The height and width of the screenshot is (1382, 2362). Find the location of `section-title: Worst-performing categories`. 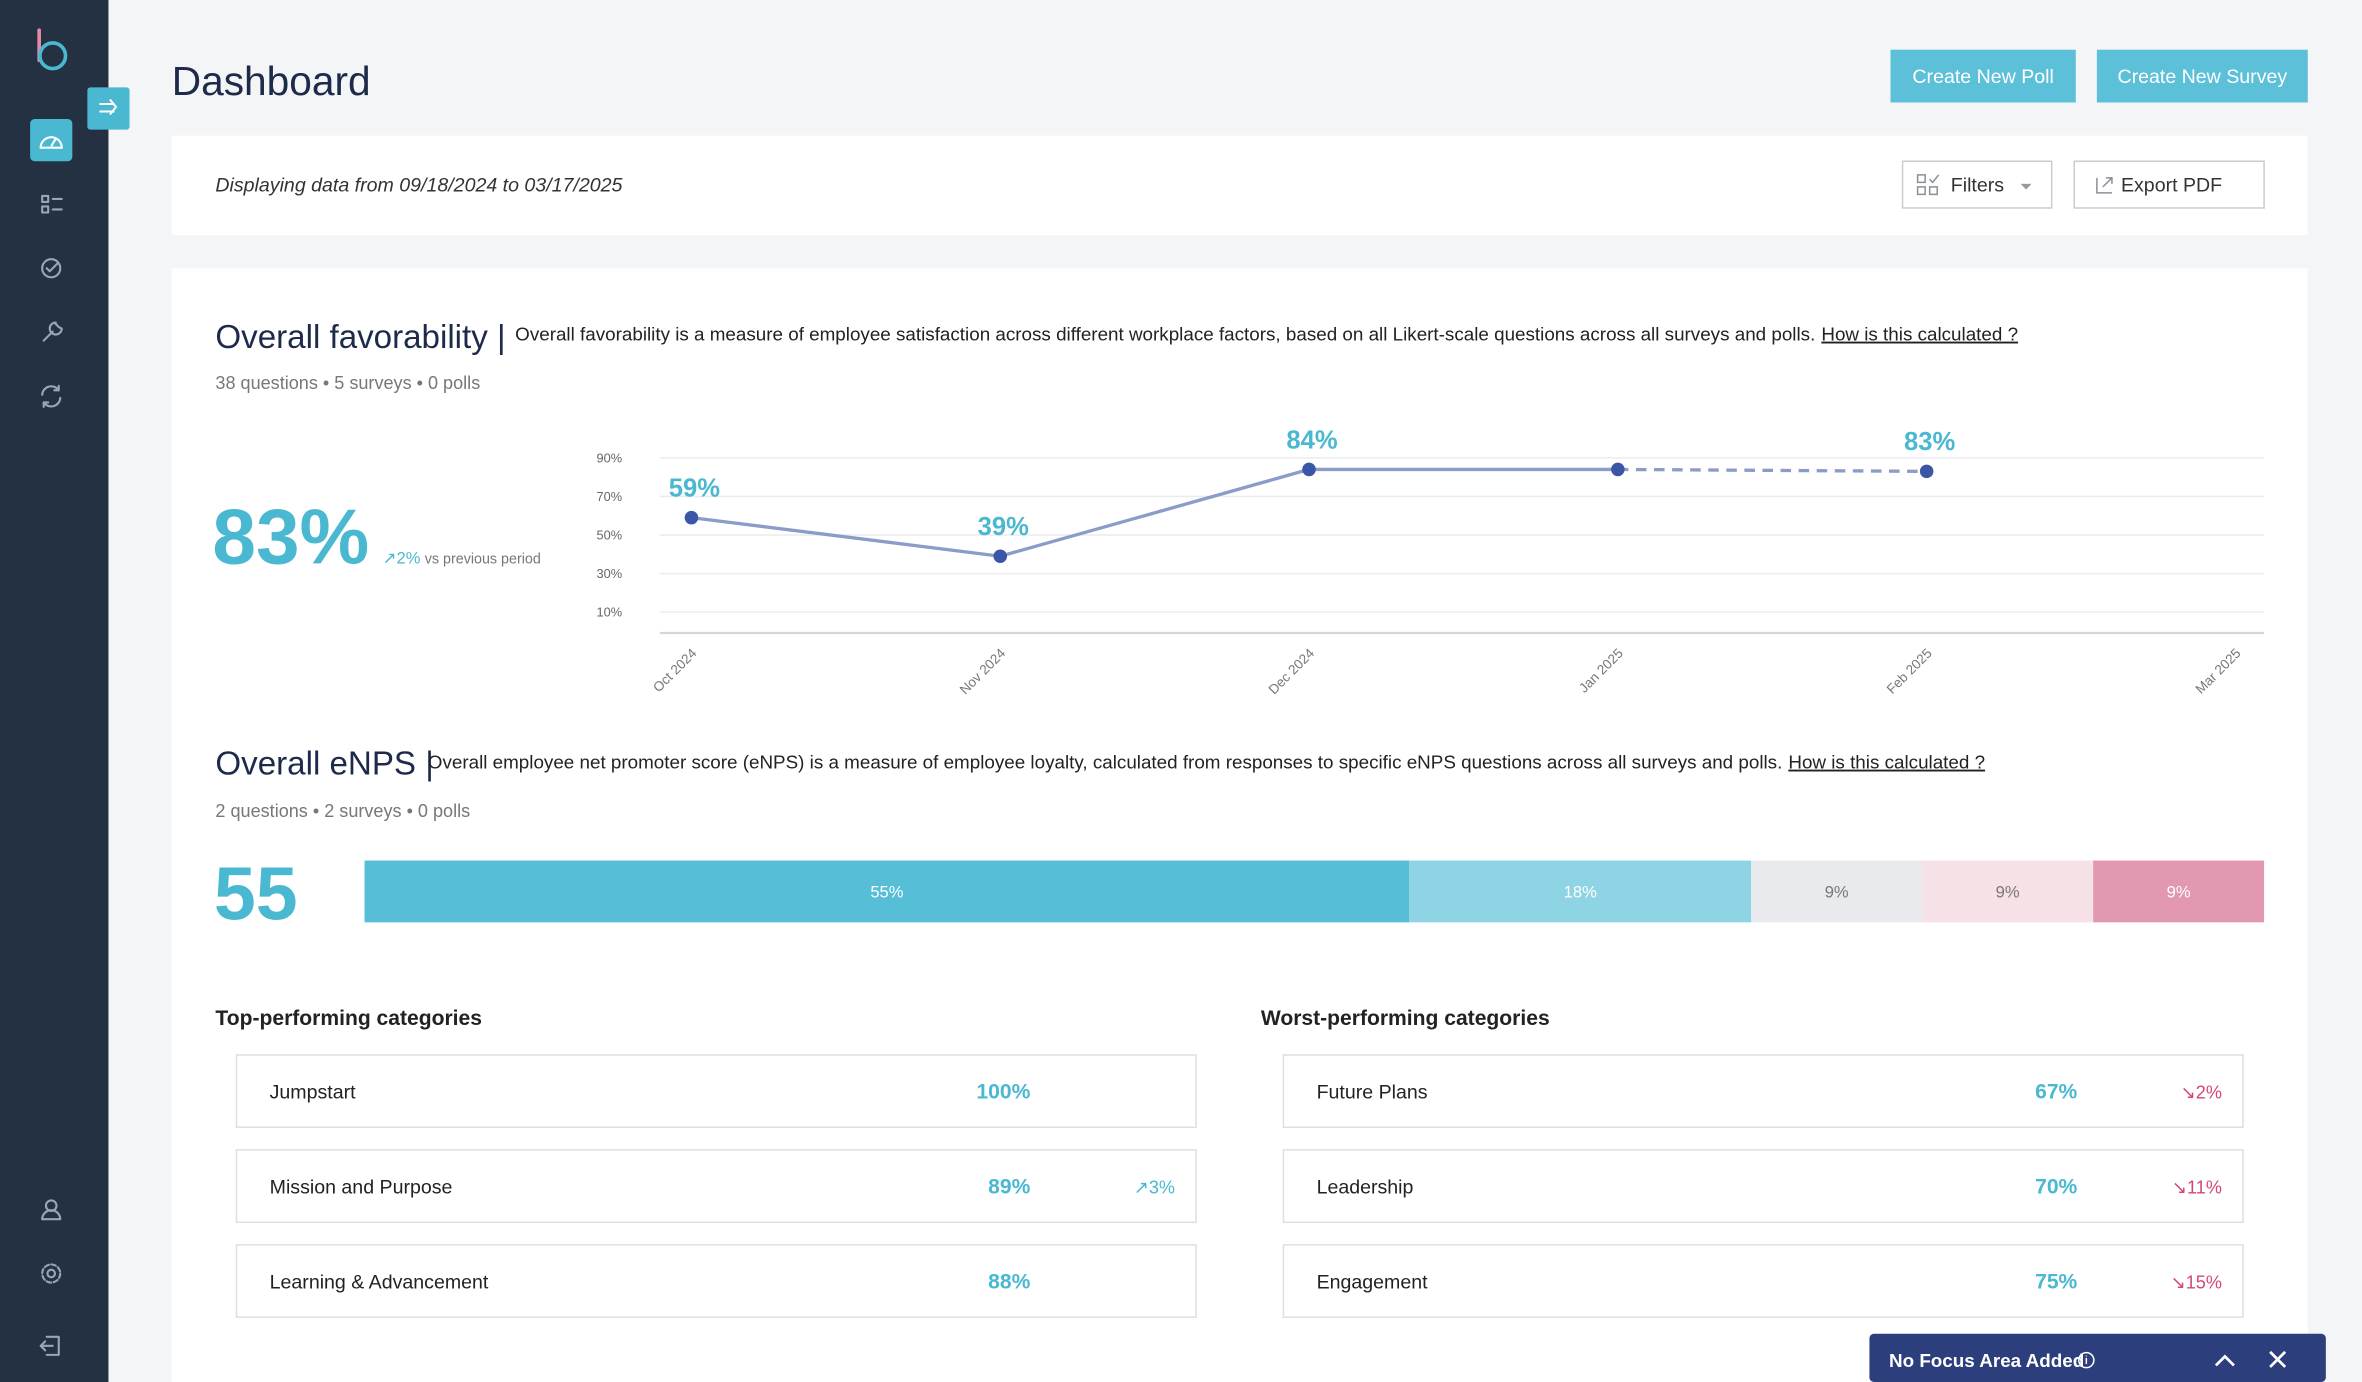

section-title: Worst-performing categories is located at coordinates (1405, 1018).